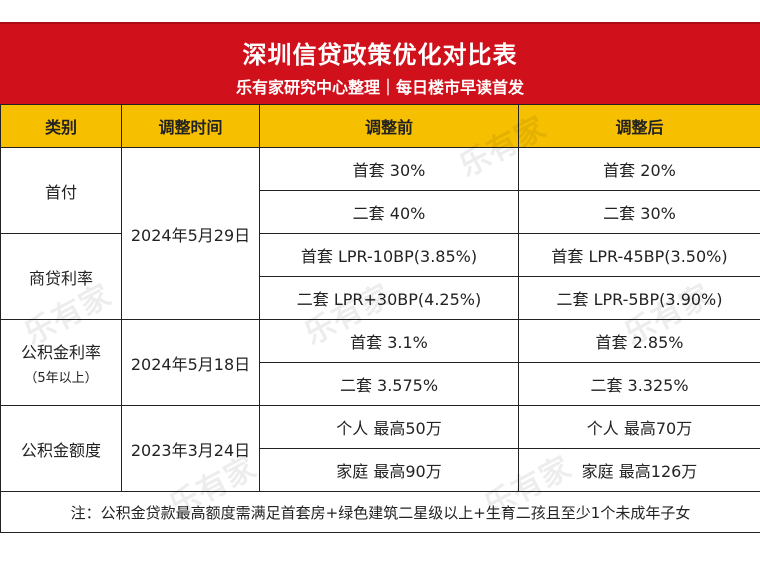  Describe the element at coordinates (379, 87) in the screenshot. I see `table-subtitle: 乐有家研究中心整理｜每日楼市早读首发` at that location.